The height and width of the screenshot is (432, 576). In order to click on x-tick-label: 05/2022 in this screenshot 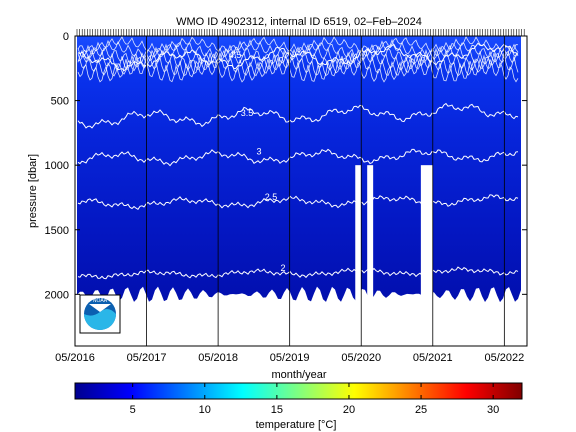, I will do `click(504, 358)`.